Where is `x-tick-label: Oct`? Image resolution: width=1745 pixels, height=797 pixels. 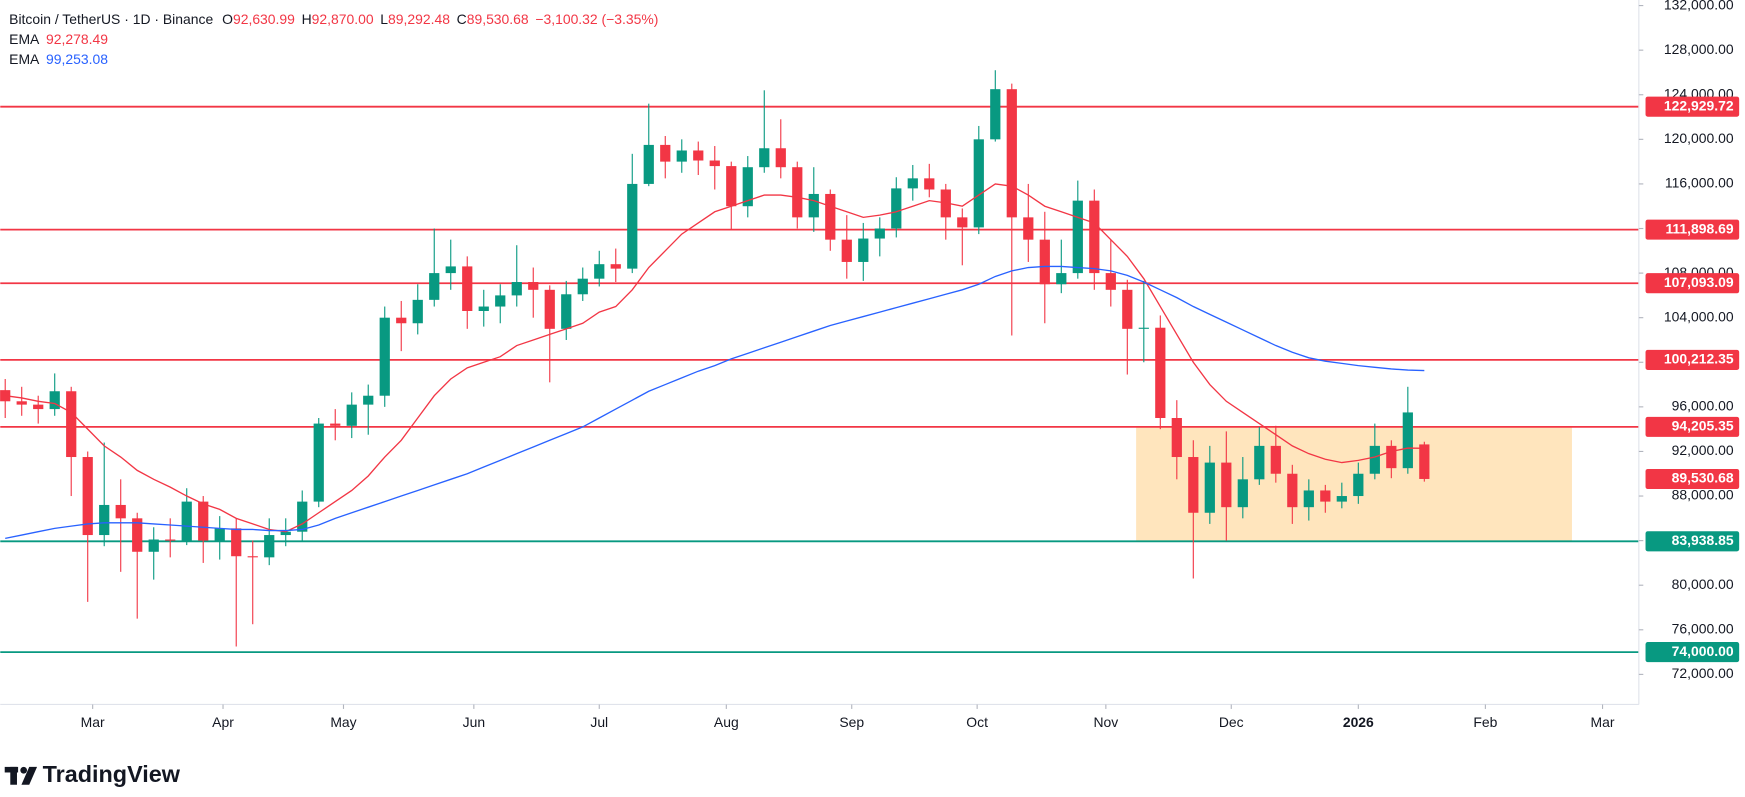 x-tick-label: Oct is located at coordinates (977, 722).